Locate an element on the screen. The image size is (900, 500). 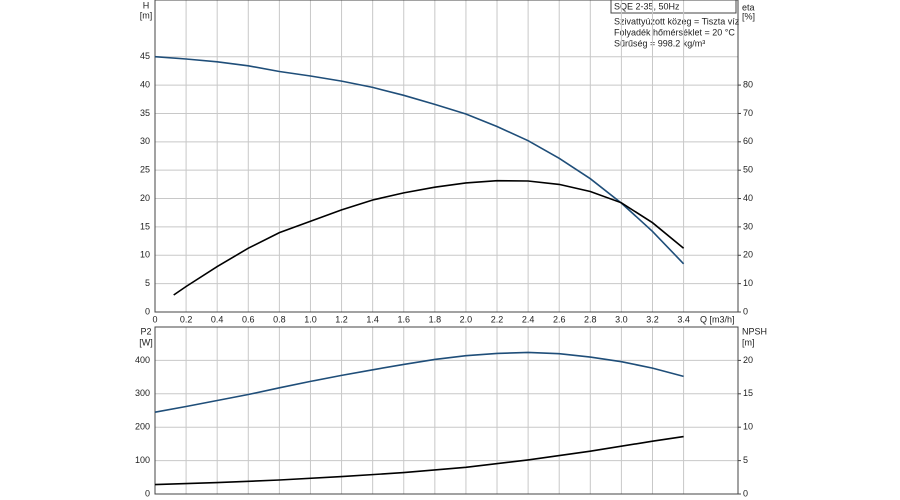
x-tick-label: 1.6 is located at coordinates (403, 319).